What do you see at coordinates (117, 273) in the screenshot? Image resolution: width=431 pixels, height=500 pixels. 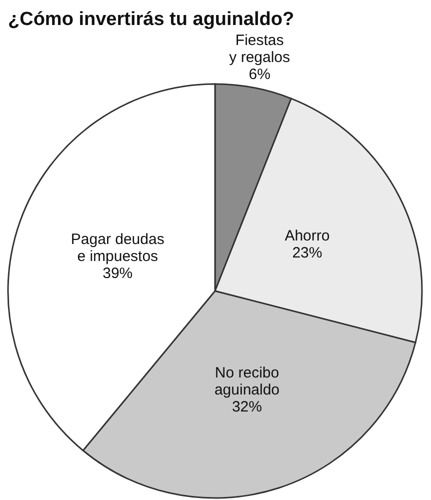 I see `data-label: 39%` at bounding box center [117, 273].